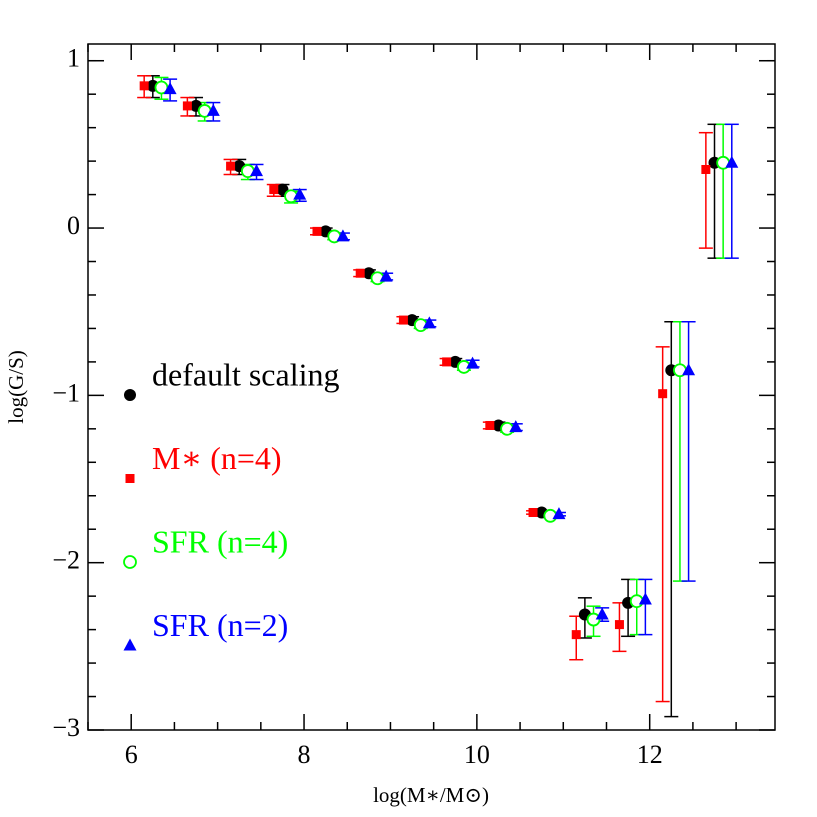 This screenshot has height=817, width=817. I want to click on legend-label: SFR (n=2), so click(220, 625).